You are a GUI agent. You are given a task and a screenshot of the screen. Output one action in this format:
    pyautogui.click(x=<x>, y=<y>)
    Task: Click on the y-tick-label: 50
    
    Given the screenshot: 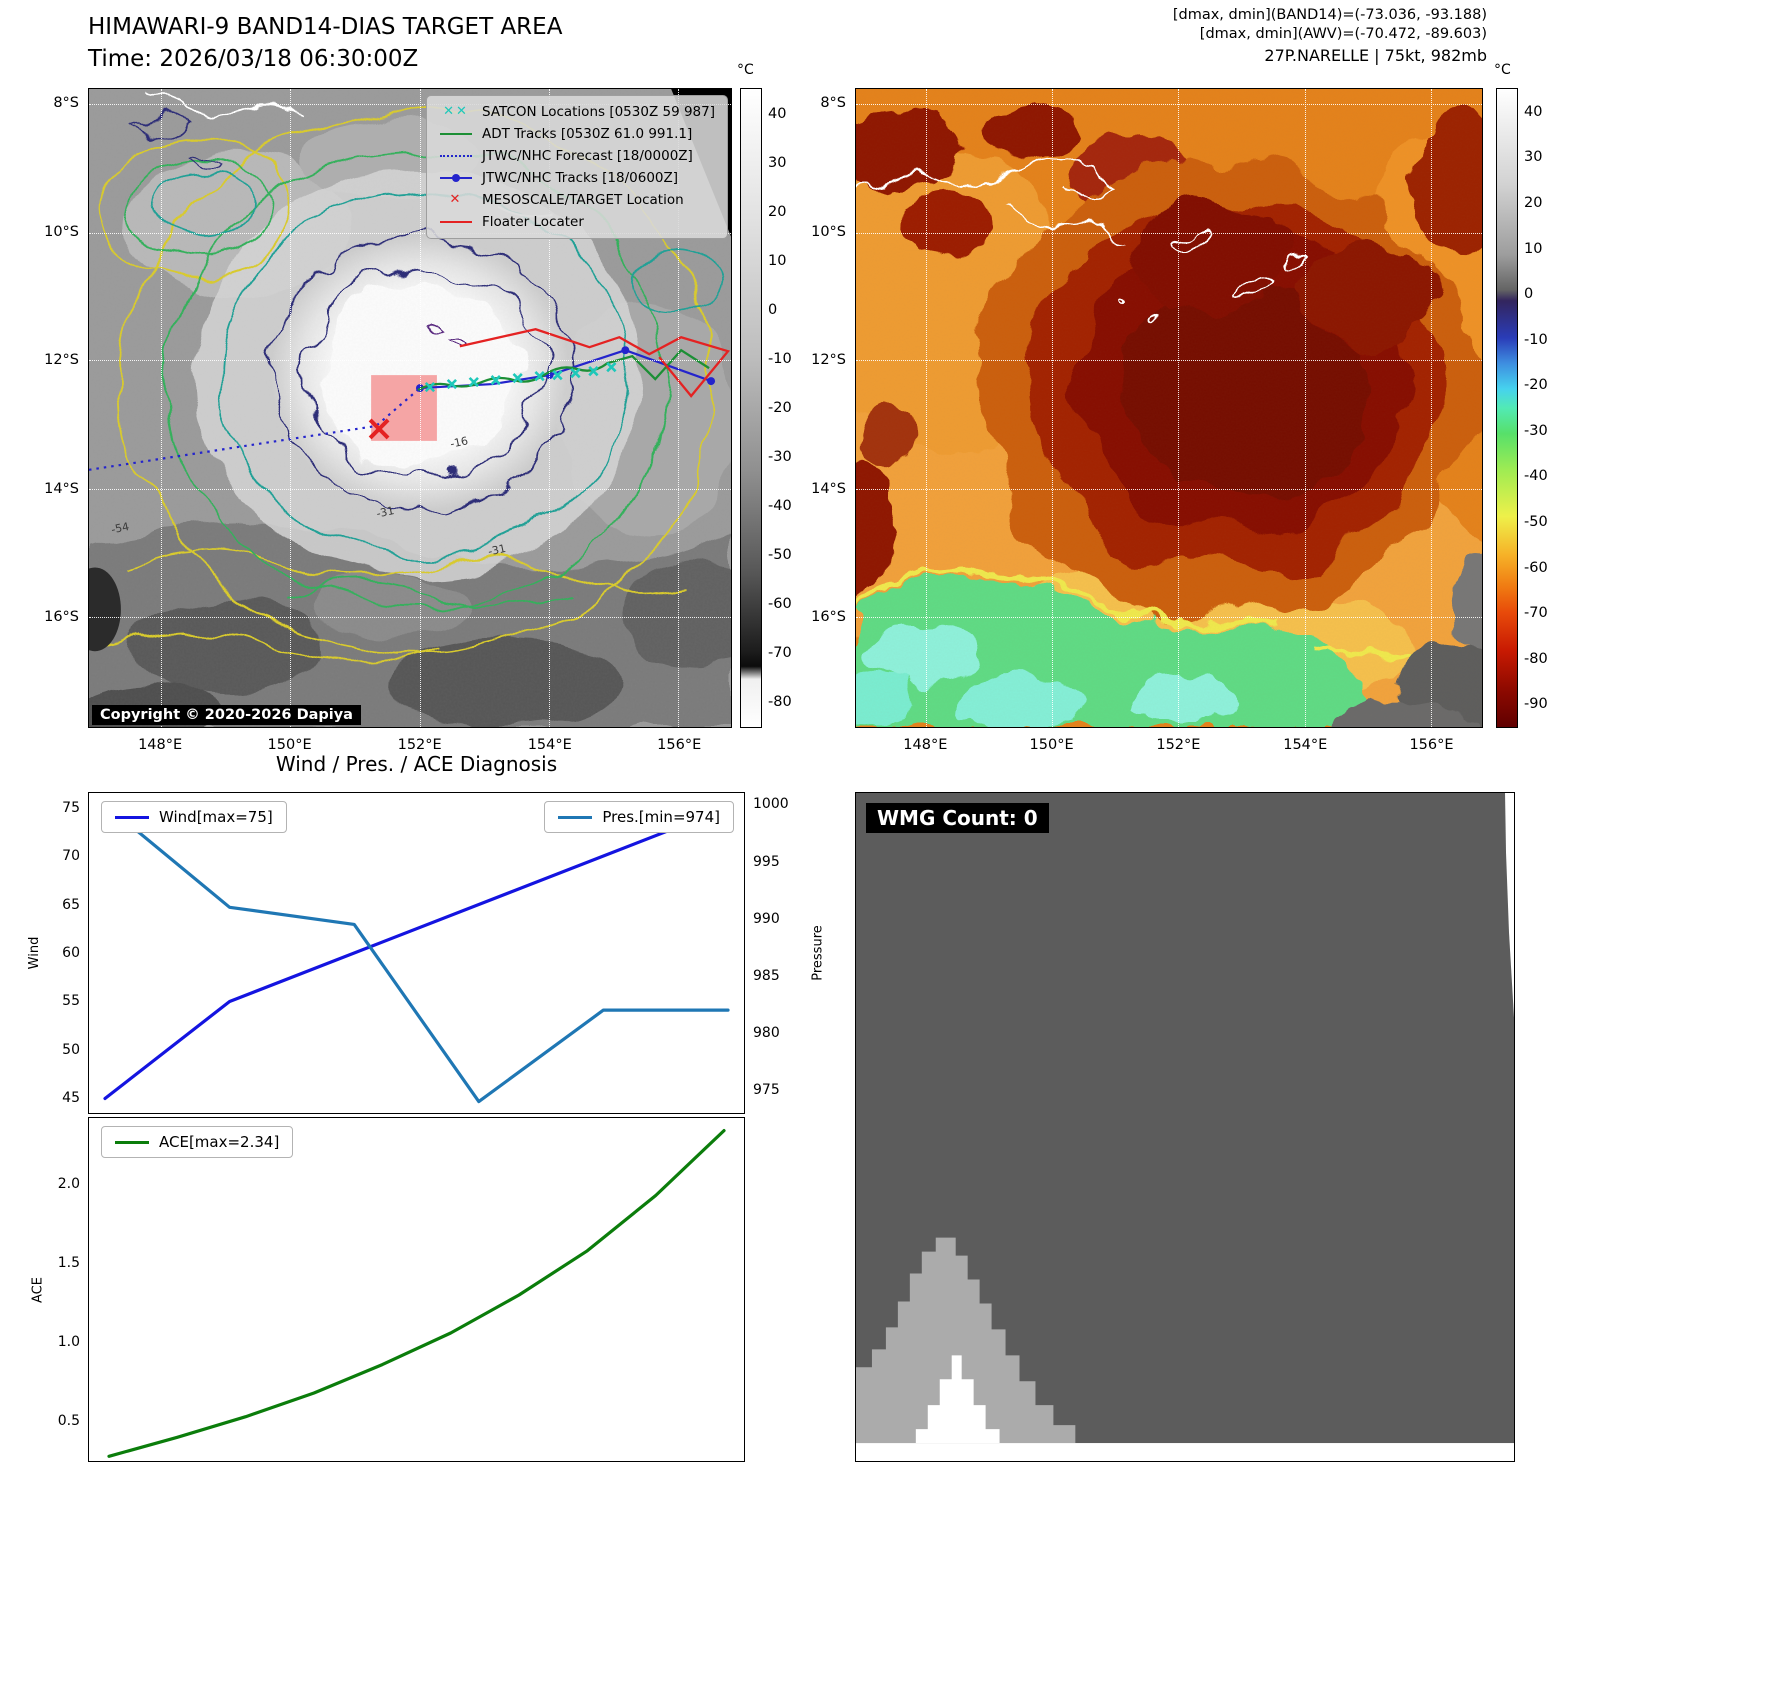 What is the action you would take?
    pyautogui.click(x=71, y=1049)
    